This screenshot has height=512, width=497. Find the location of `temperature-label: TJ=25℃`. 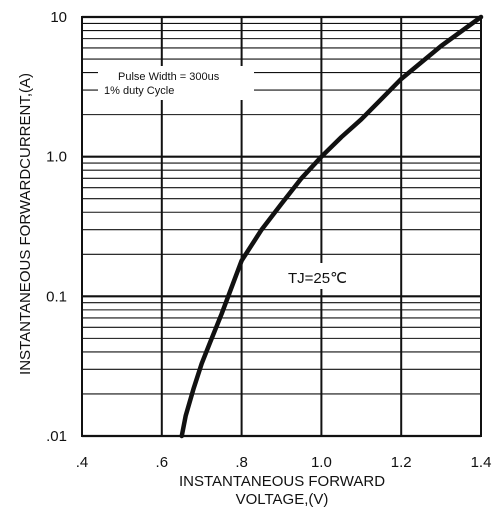

temperature-label: TJ=25℃ is located at coordinates (317, 278).